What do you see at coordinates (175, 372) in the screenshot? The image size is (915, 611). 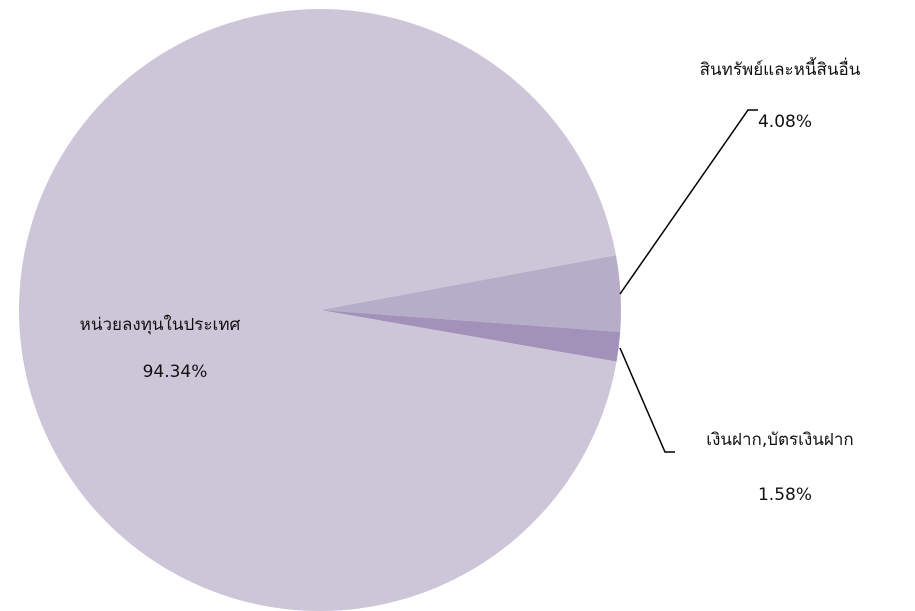 I see `slice-value-label: 94.34%` at bounding box center [175, 372].